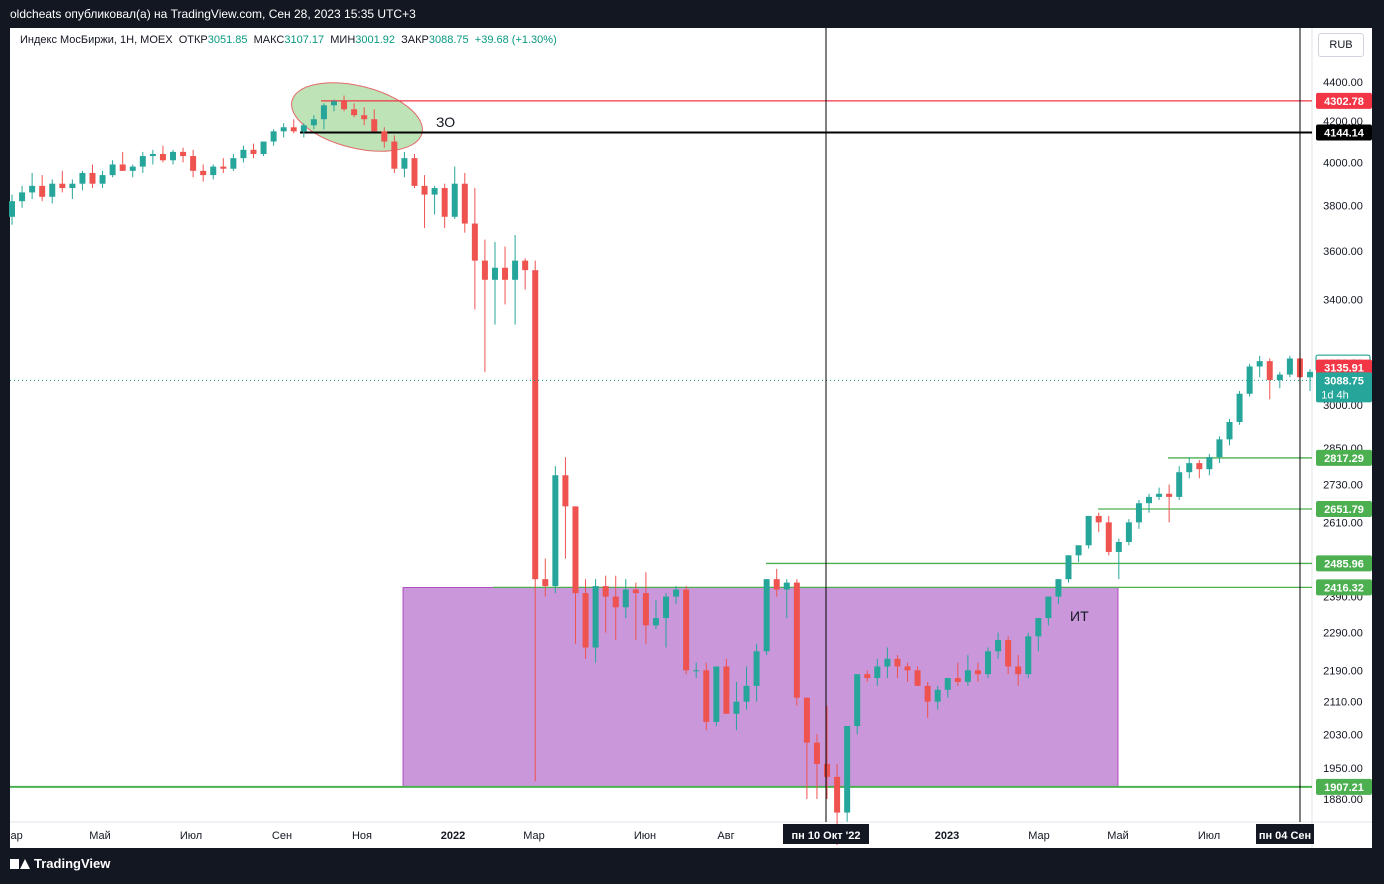  I want to click on y-tick-label: 1880.00, so click(1343, 800).